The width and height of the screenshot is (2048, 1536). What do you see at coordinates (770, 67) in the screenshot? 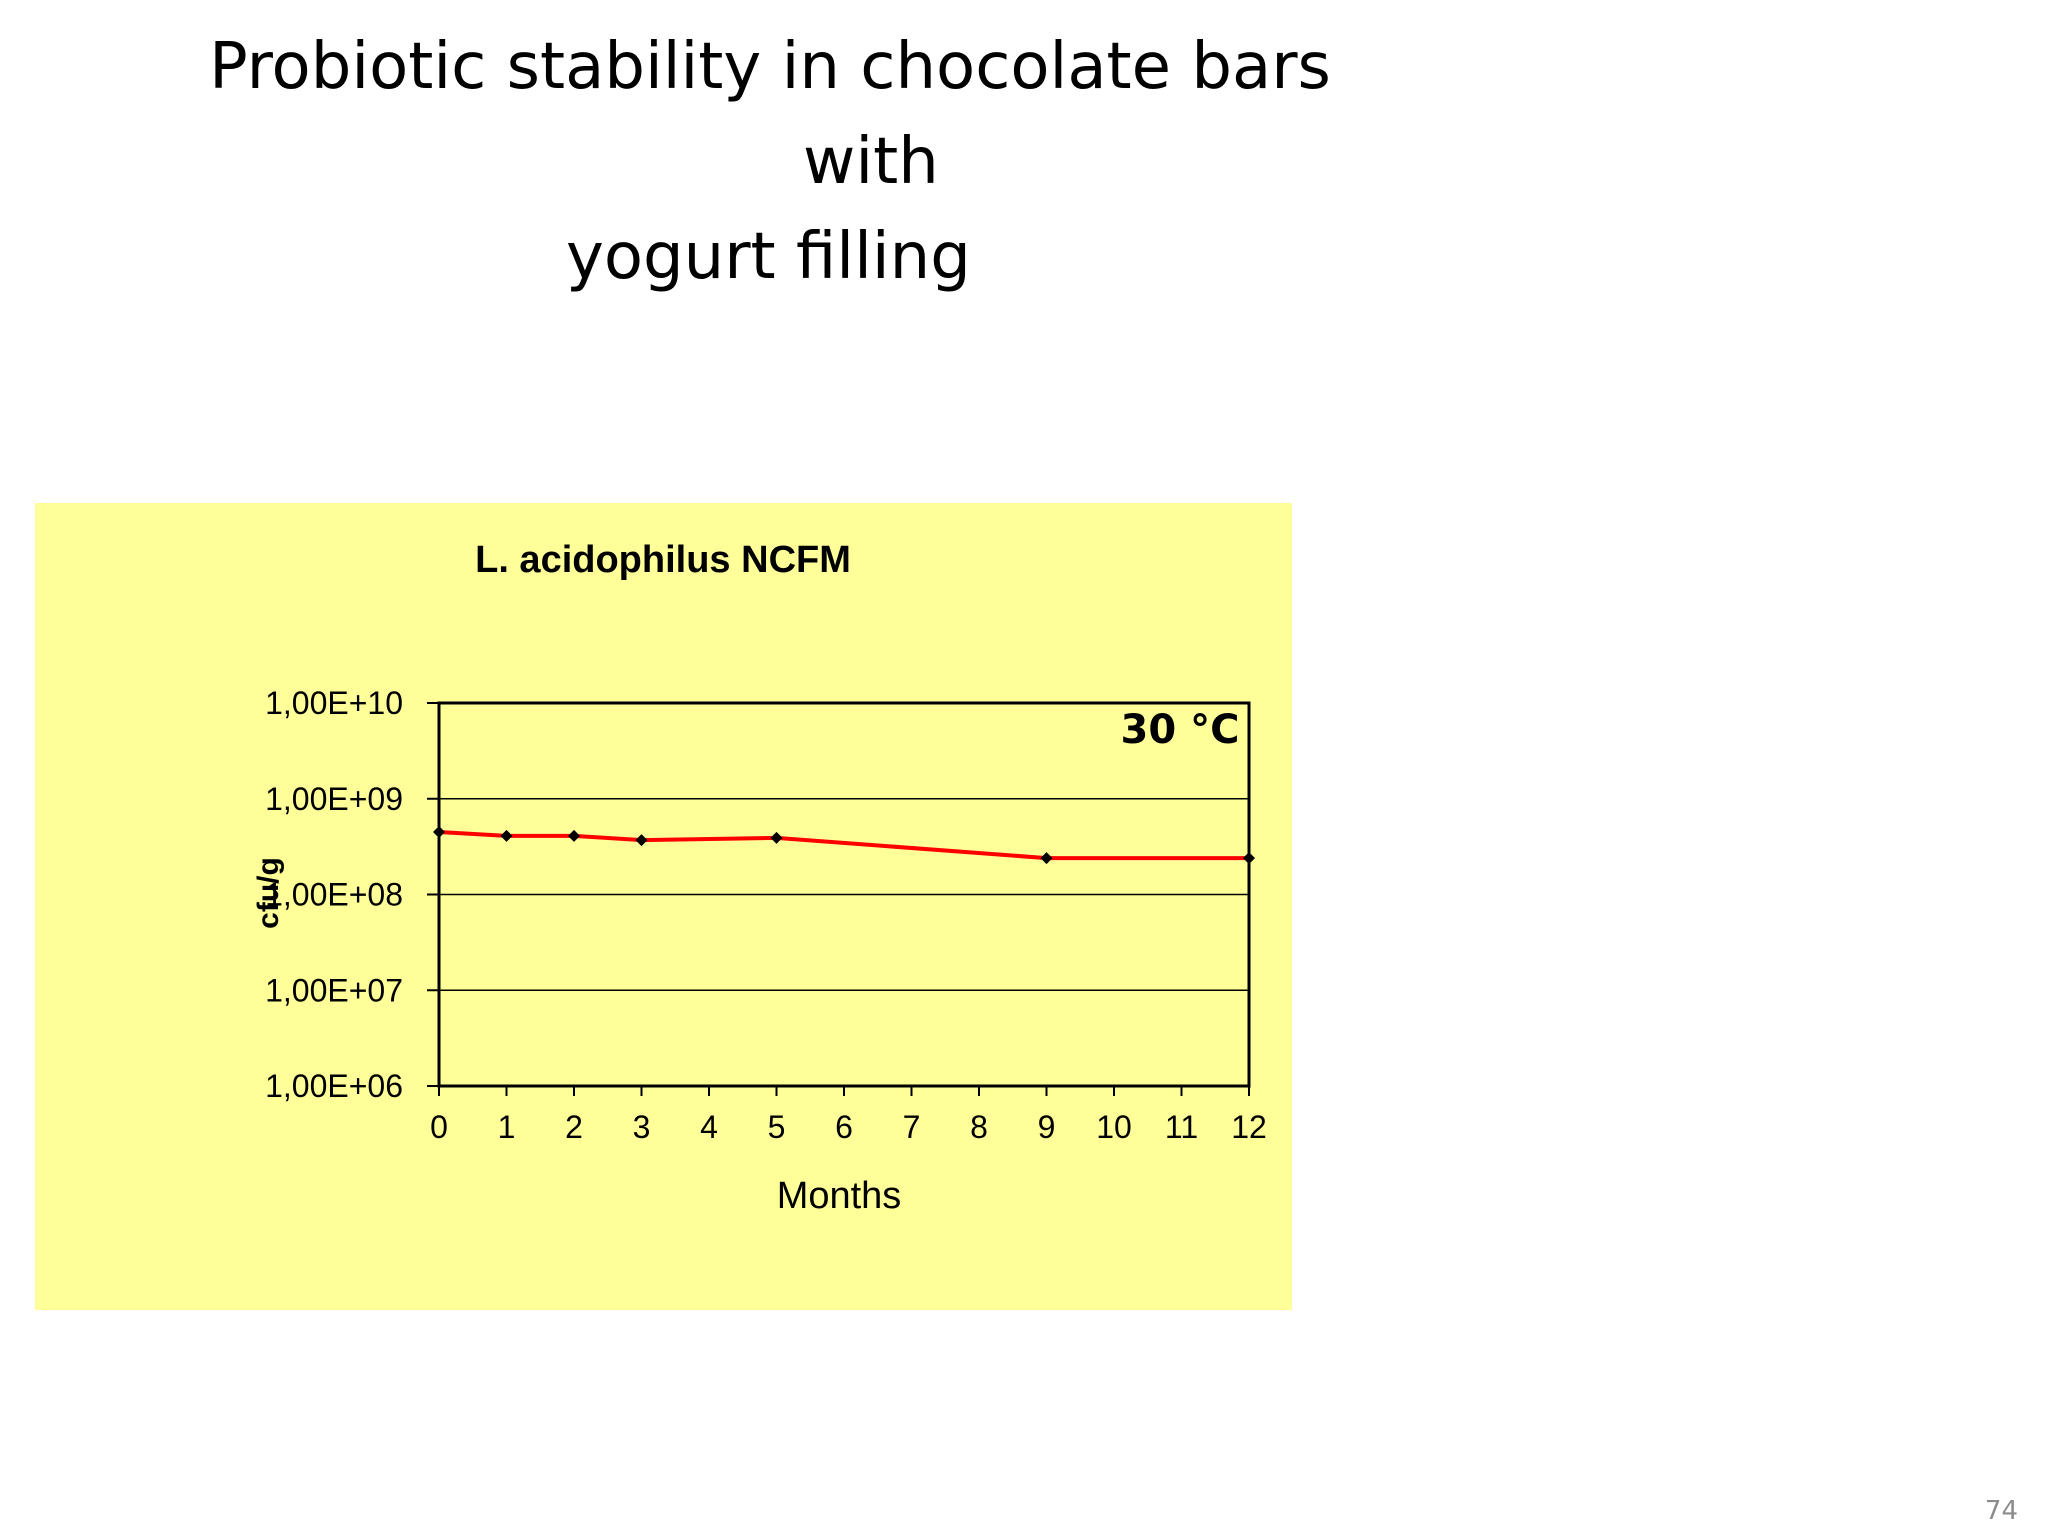
I see `title-line-1: Probiotic stability in chocolate bars` at bounding box center [770, 67].